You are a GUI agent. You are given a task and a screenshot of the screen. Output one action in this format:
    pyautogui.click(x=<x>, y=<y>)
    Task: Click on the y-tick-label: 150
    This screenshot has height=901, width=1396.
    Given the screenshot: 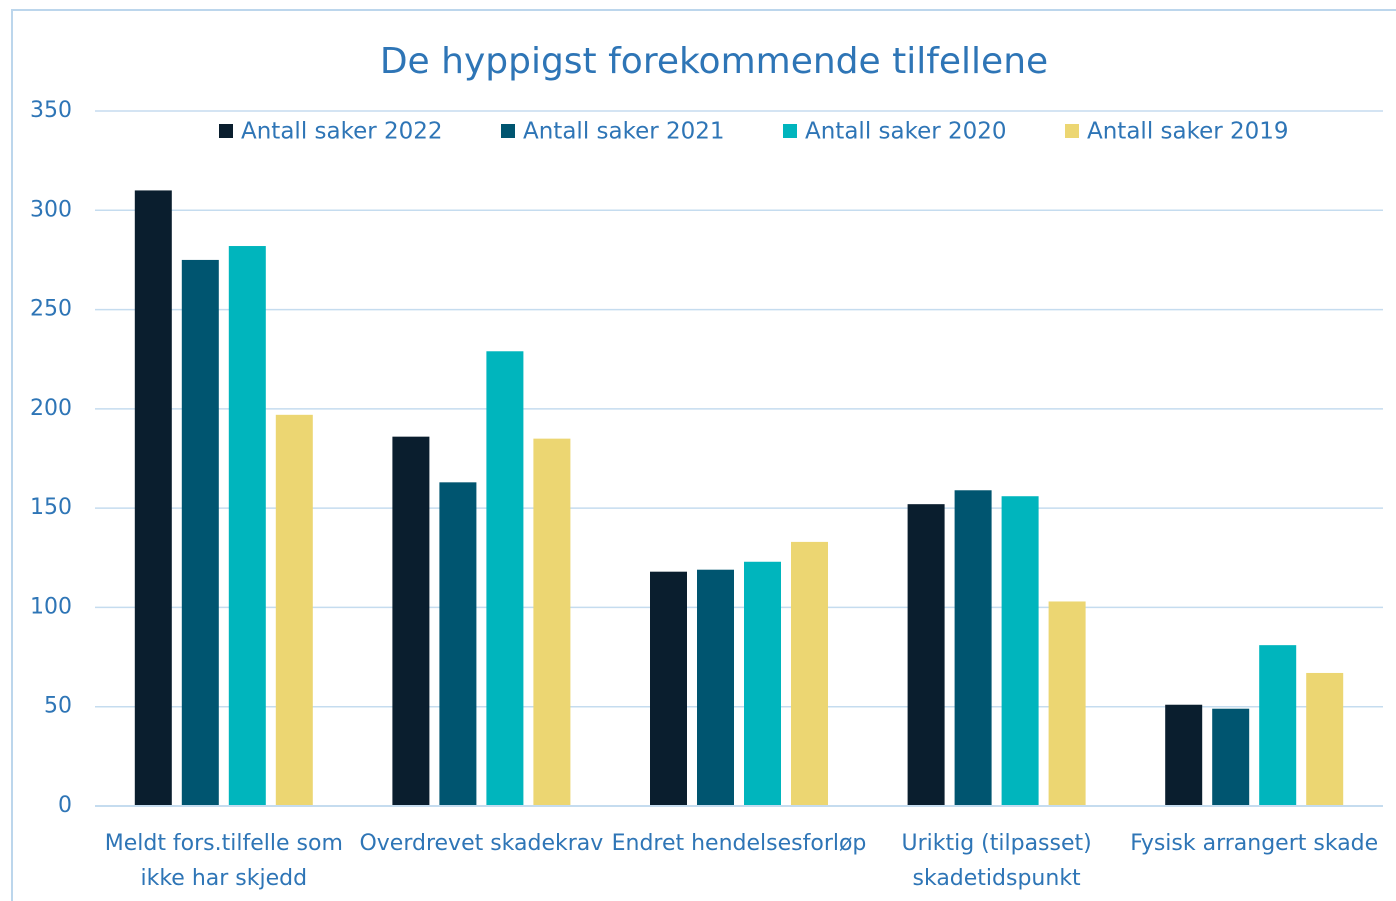 What is the action you would take?
    pyautogui.click(x=51, y=507)
    